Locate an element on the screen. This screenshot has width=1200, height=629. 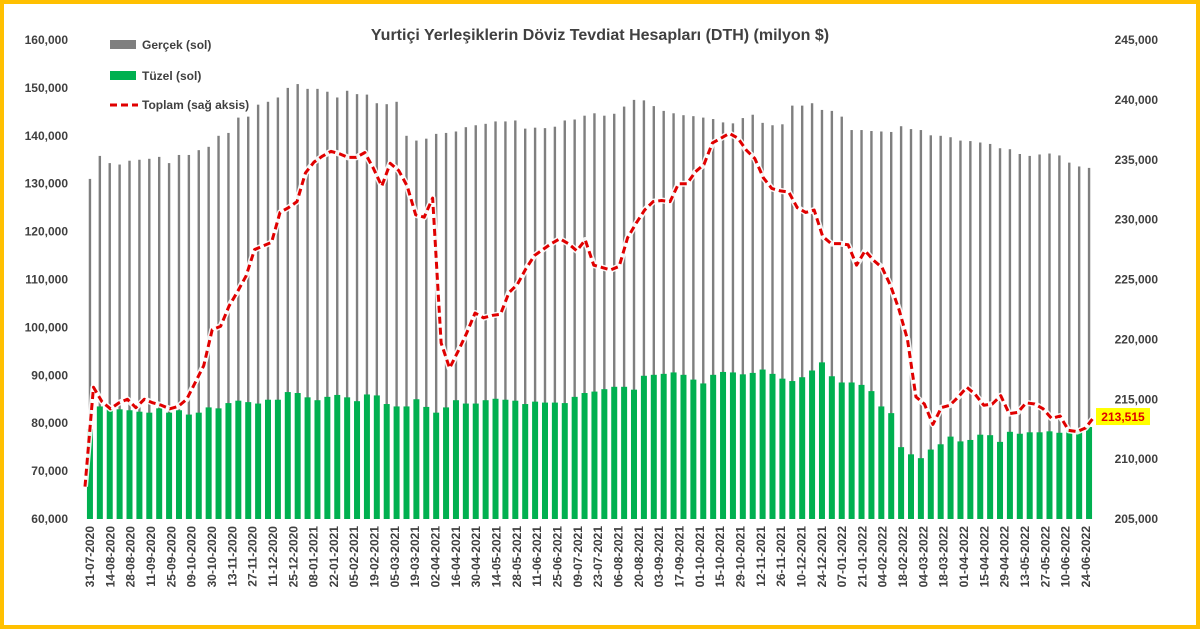
right-tick-label: 210,000 is located at coordinates (1137, 459).